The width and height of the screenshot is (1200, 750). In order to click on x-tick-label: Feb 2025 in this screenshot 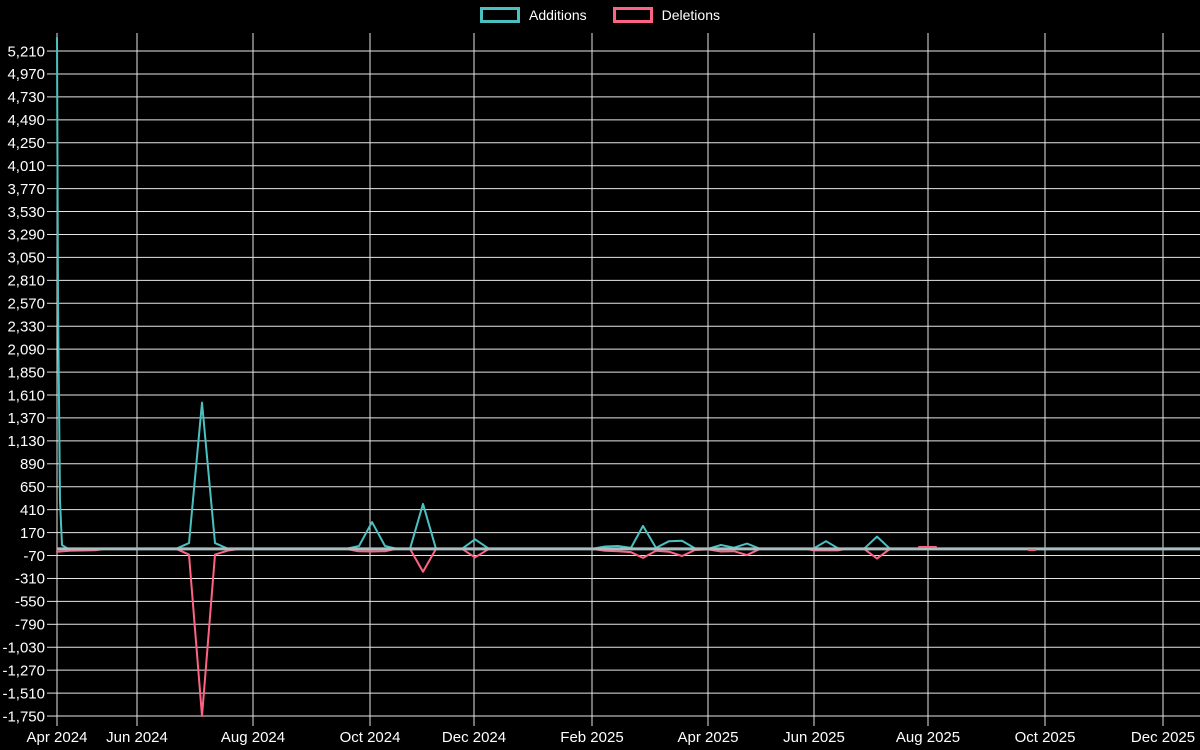, I will do `click(591, 737)`.